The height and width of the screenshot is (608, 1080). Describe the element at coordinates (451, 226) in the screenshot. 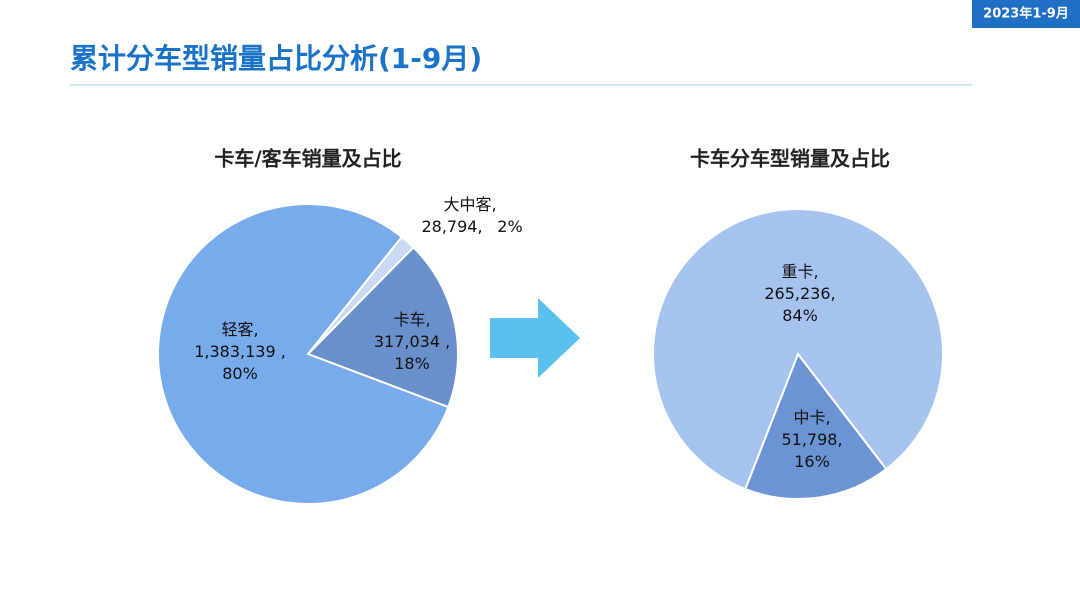

I see `slice-value-label: 28,794,` at that location.